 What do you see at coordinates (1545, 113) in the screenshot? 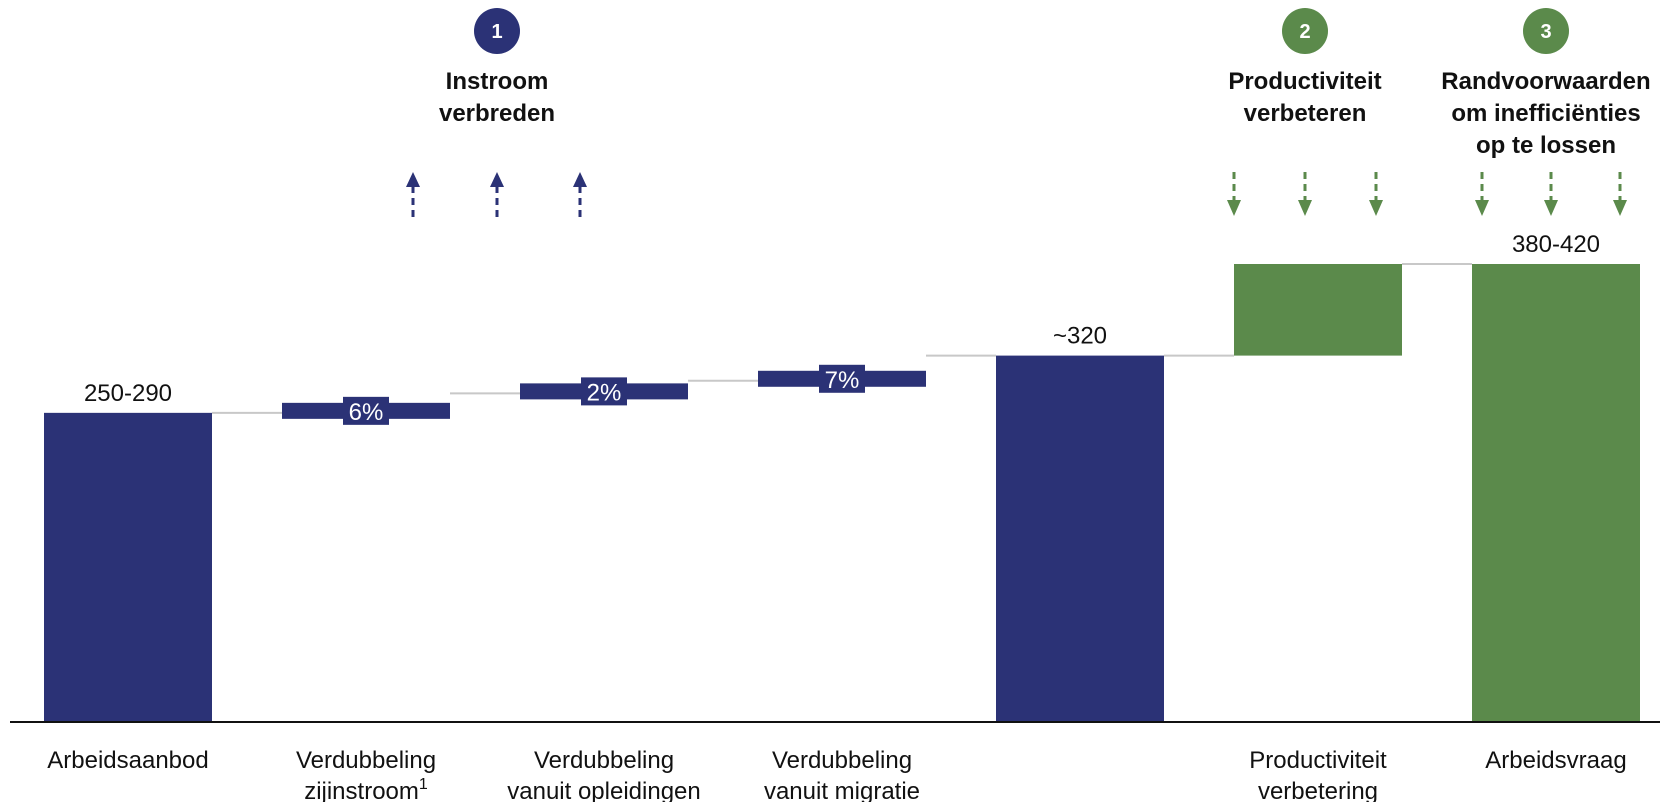
I see `group-title: om inefficiënties` at bounding box center [1545, 113].